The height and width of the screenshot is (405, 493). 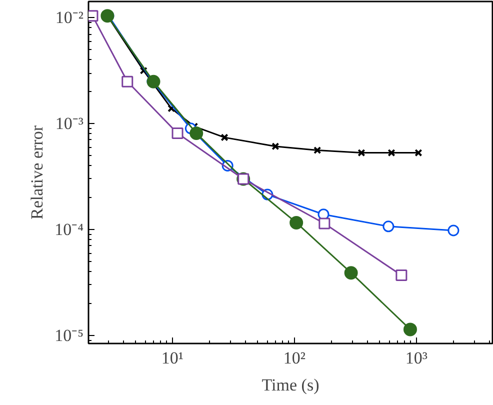 I want to click on y-tick-label: 10⁻⁴, so click(x=69, y=230).